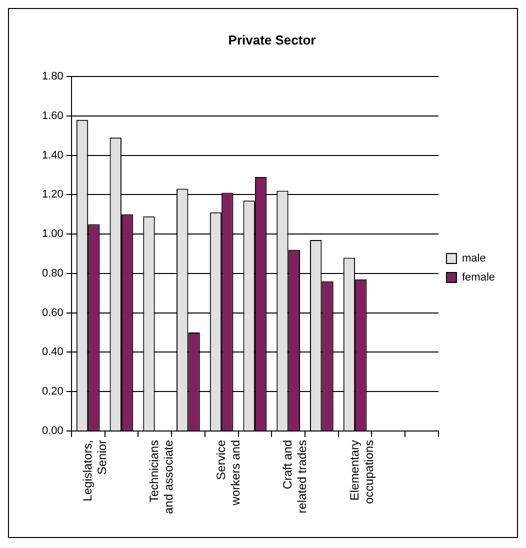 The image size is (526, 548). I want to click on chart-title: Private Sector, so click(272, 40).